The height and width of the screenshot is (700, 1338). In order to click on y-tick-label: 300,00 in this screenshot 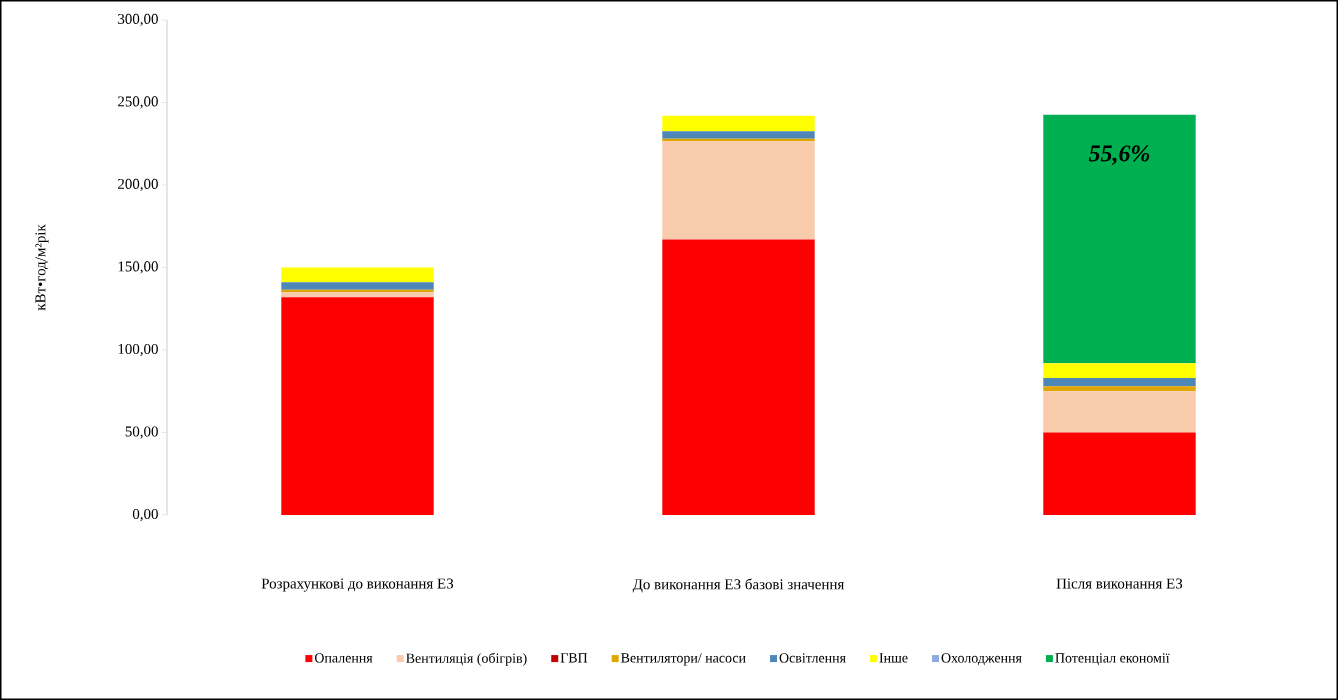, I will do `click(138, 20)`.